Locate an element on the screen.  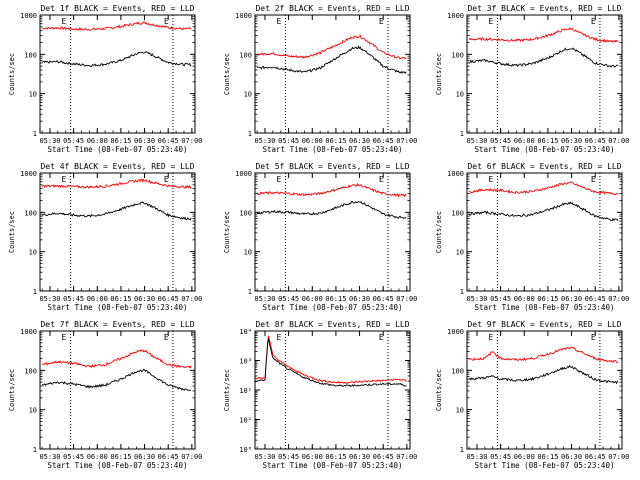
y-tick-label: 10⁰ is located at coordinates (245, 450).